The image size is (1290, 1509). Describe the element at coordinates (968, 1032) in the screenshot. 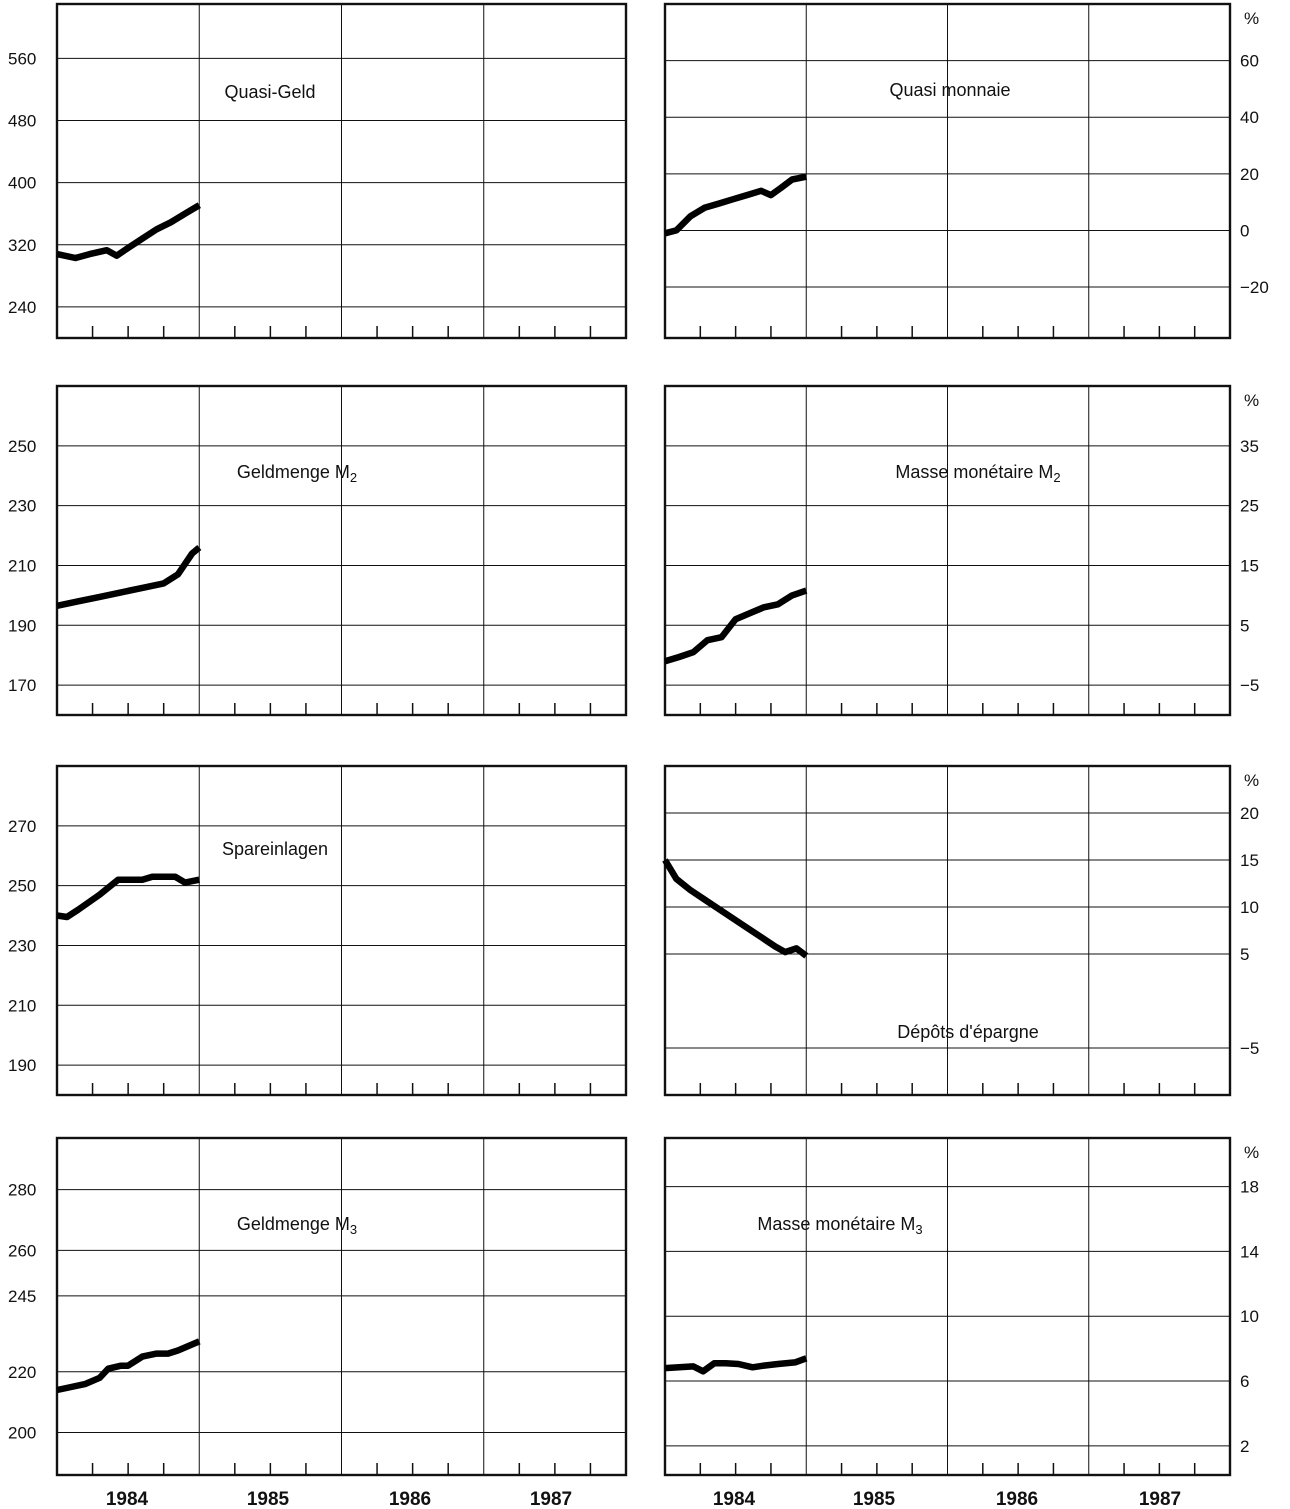

I see `panel-title: Dépôts d'épargne` at that location.